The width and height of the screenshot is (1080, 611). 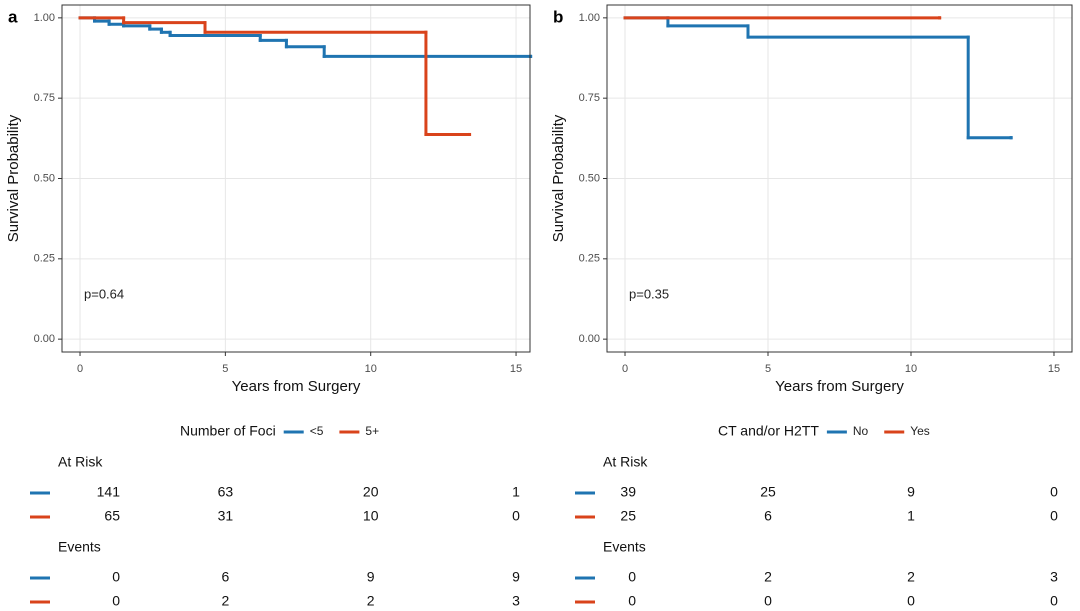 What do you see at coordinates (109, 492) in the screenshot?
I see `table-cell: 141` at bounding box center [109, 492].